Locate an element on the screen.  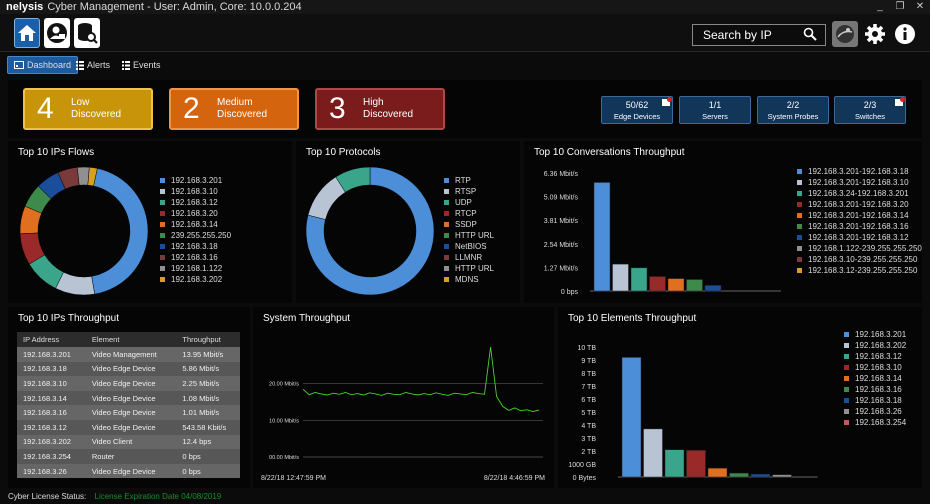
switches-counter: 2/3 Switches is located at coordinates (870, 110).